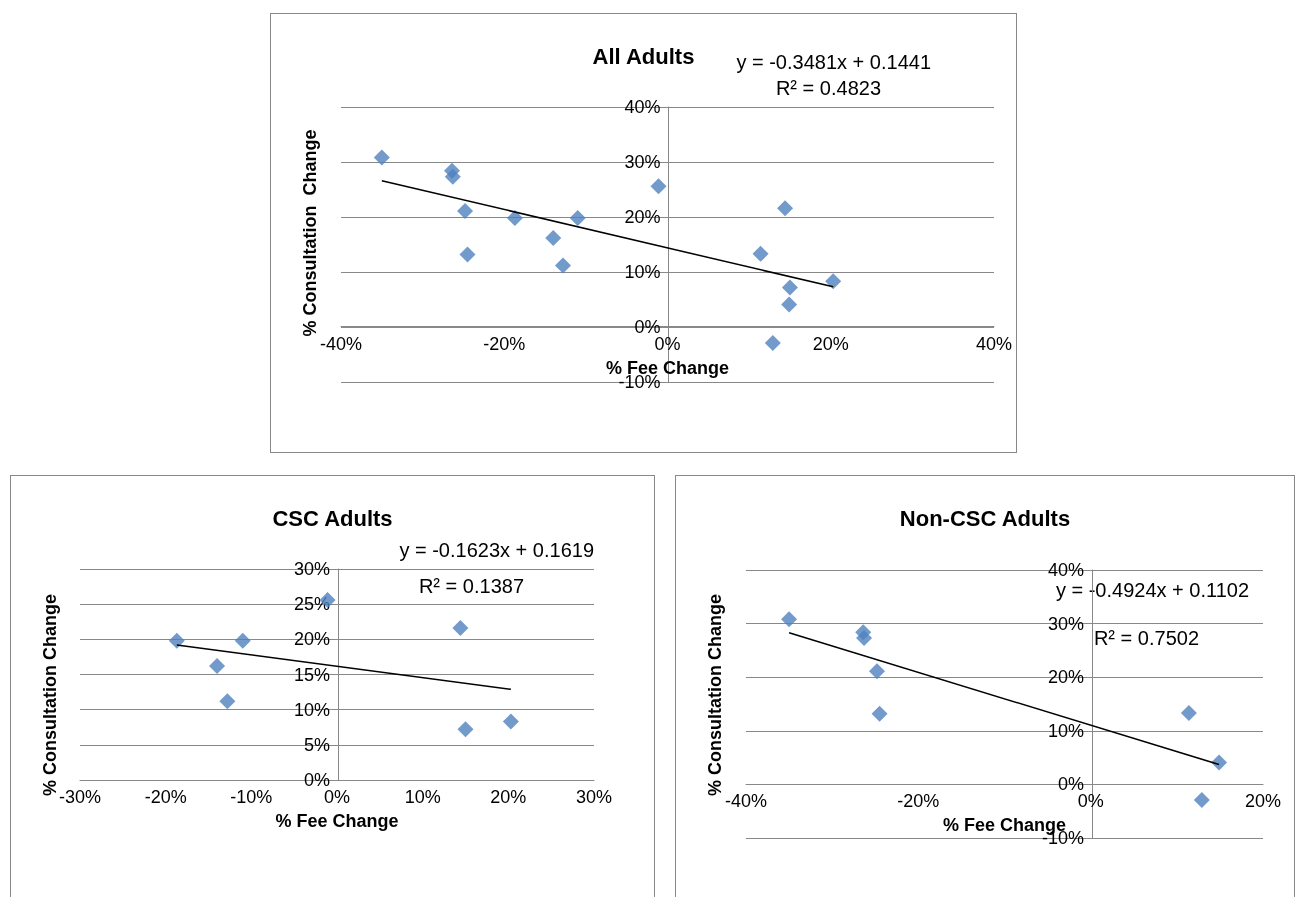  I want to click on text: y = -0.3481x + 0.1441, so click(833, 62).